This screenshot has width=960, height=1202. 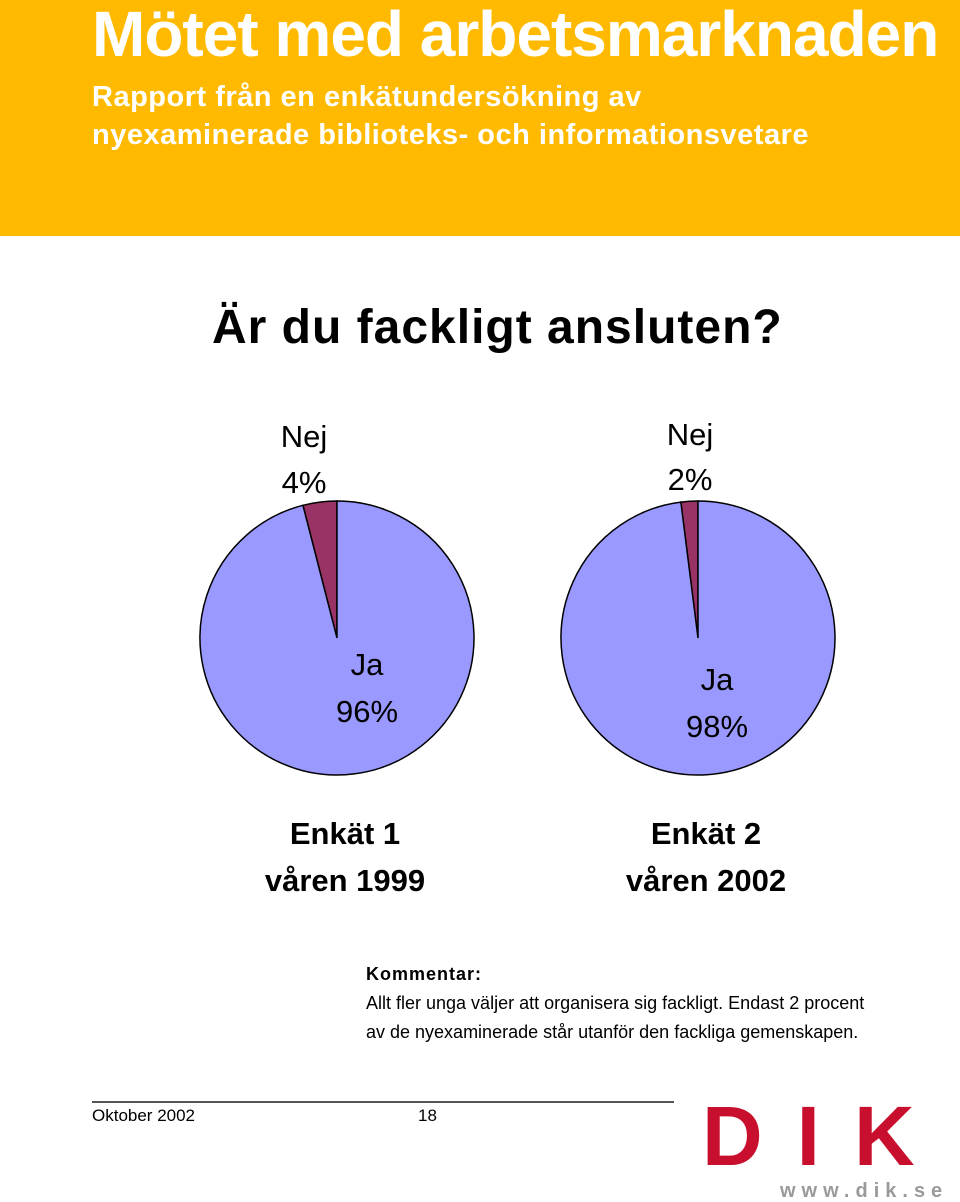 I want to click on pie-1-slices, so click(x=337, y=638).